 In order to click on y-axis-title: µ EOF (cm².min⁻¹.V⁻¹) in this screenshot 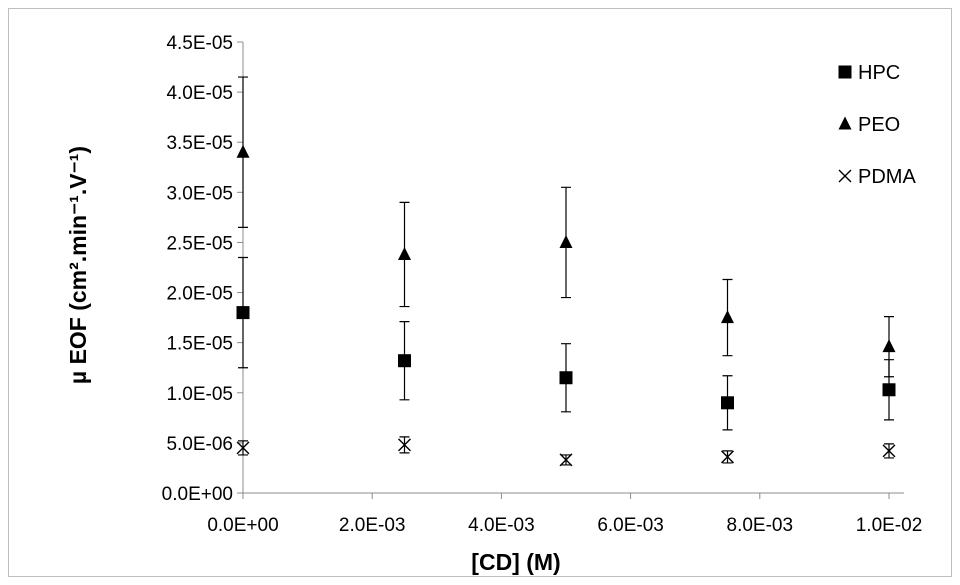, I will do `click(78, 265)`.